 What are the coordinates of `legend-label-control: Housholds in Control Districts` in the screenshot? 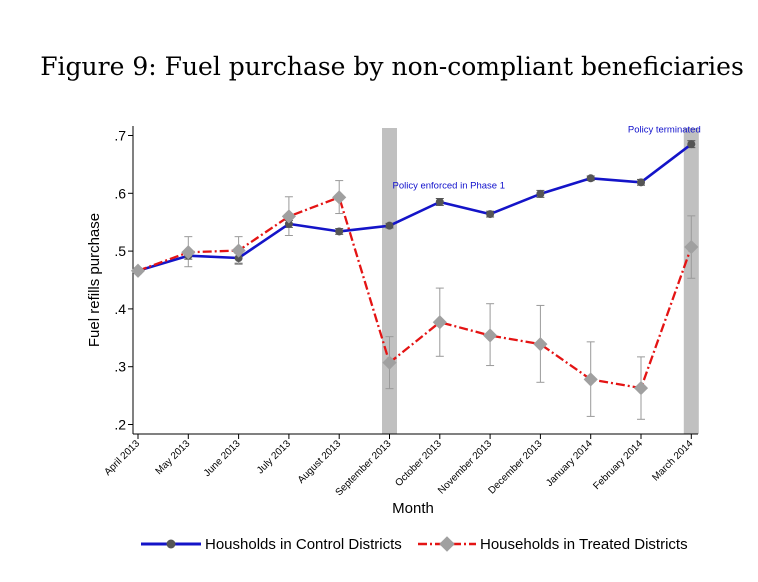 It's located at (303, 544).